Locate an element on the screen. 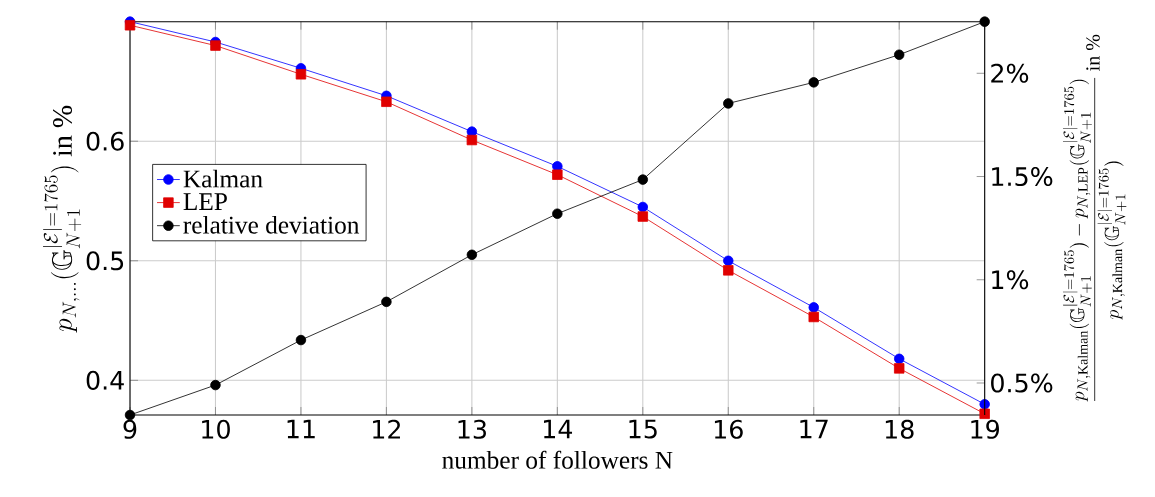 The height and width of the screenshot is (497, 1155). y2-tick-label: 1.5% is located at coordinates (1022, 176).